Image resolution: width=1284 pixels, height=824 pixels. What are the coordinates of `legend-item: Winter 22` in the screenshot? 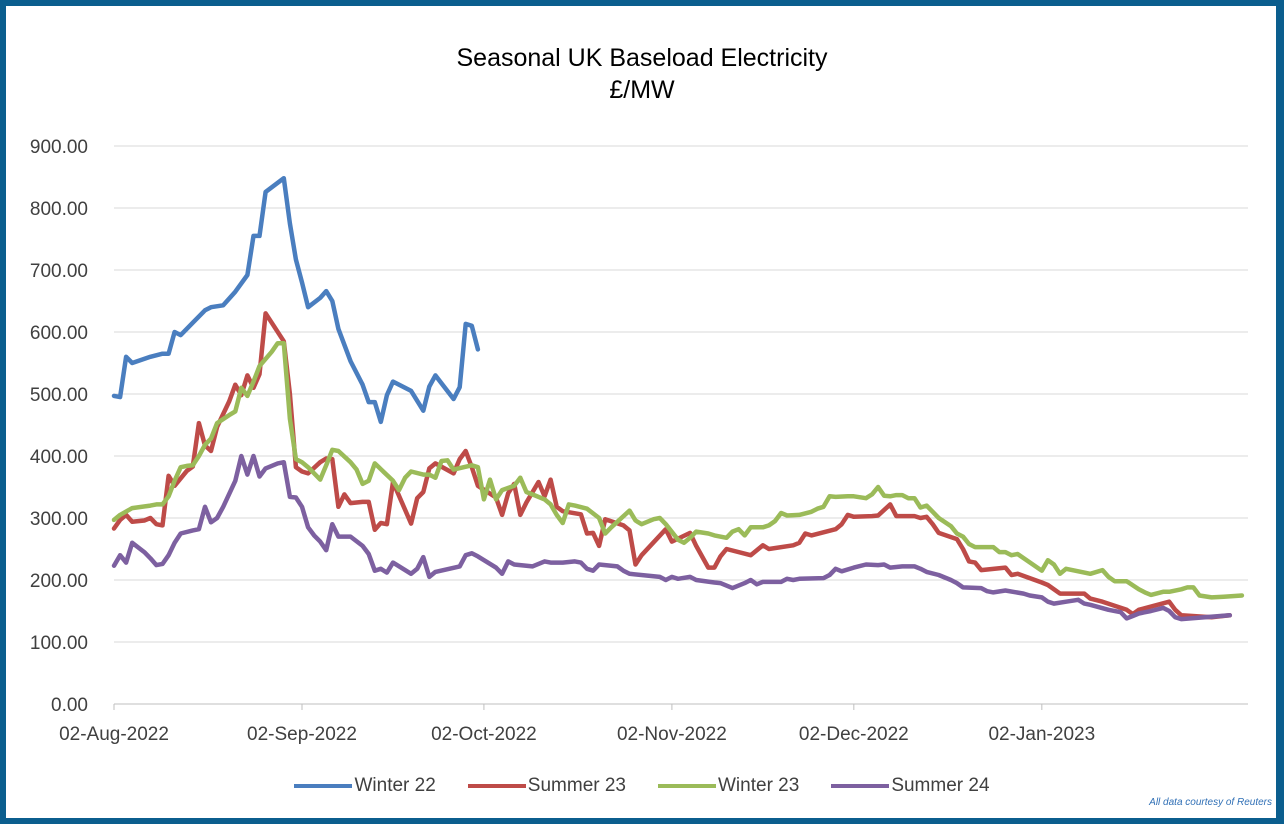 It's located at (365, 786).